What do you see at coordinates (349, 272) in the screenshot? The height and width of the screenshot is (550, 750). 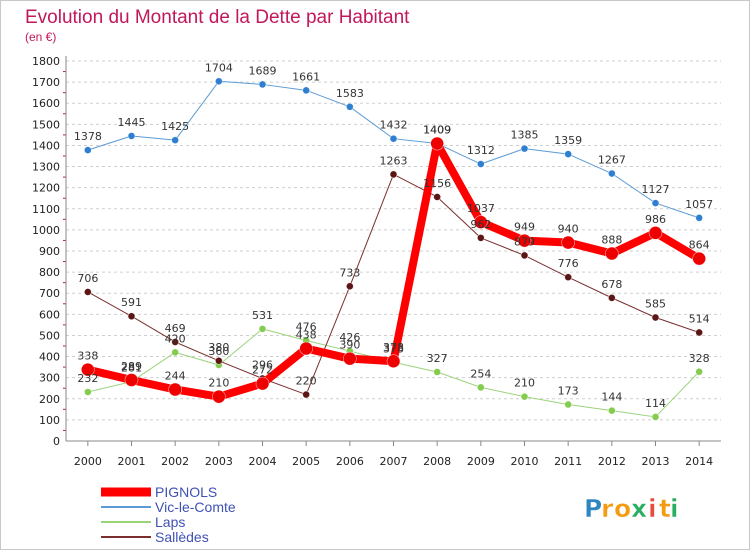 I see `data-label-salledes: 733` at bounding box center [349, 272].